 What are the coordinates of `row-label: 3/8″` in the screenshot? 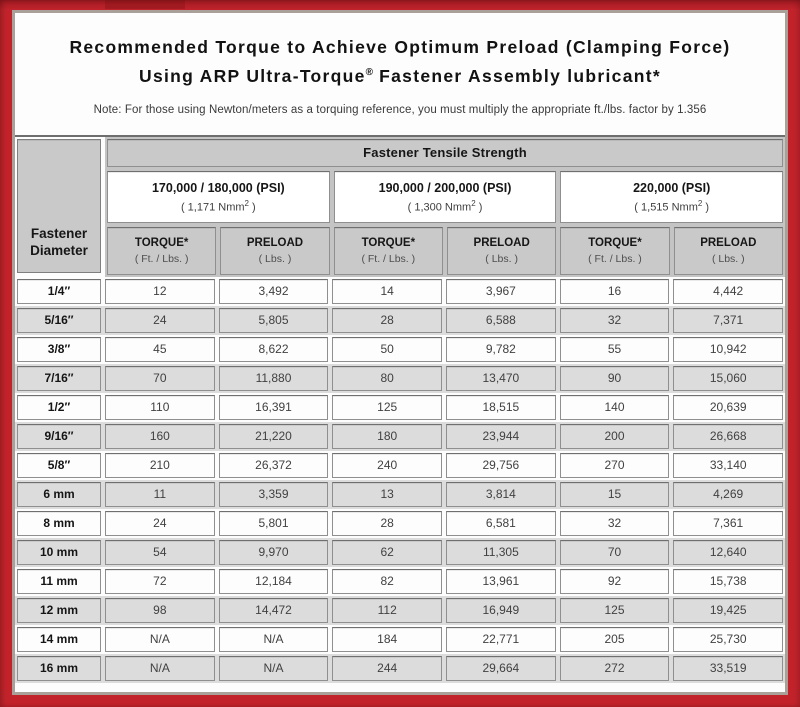 It's located at (59, 349).